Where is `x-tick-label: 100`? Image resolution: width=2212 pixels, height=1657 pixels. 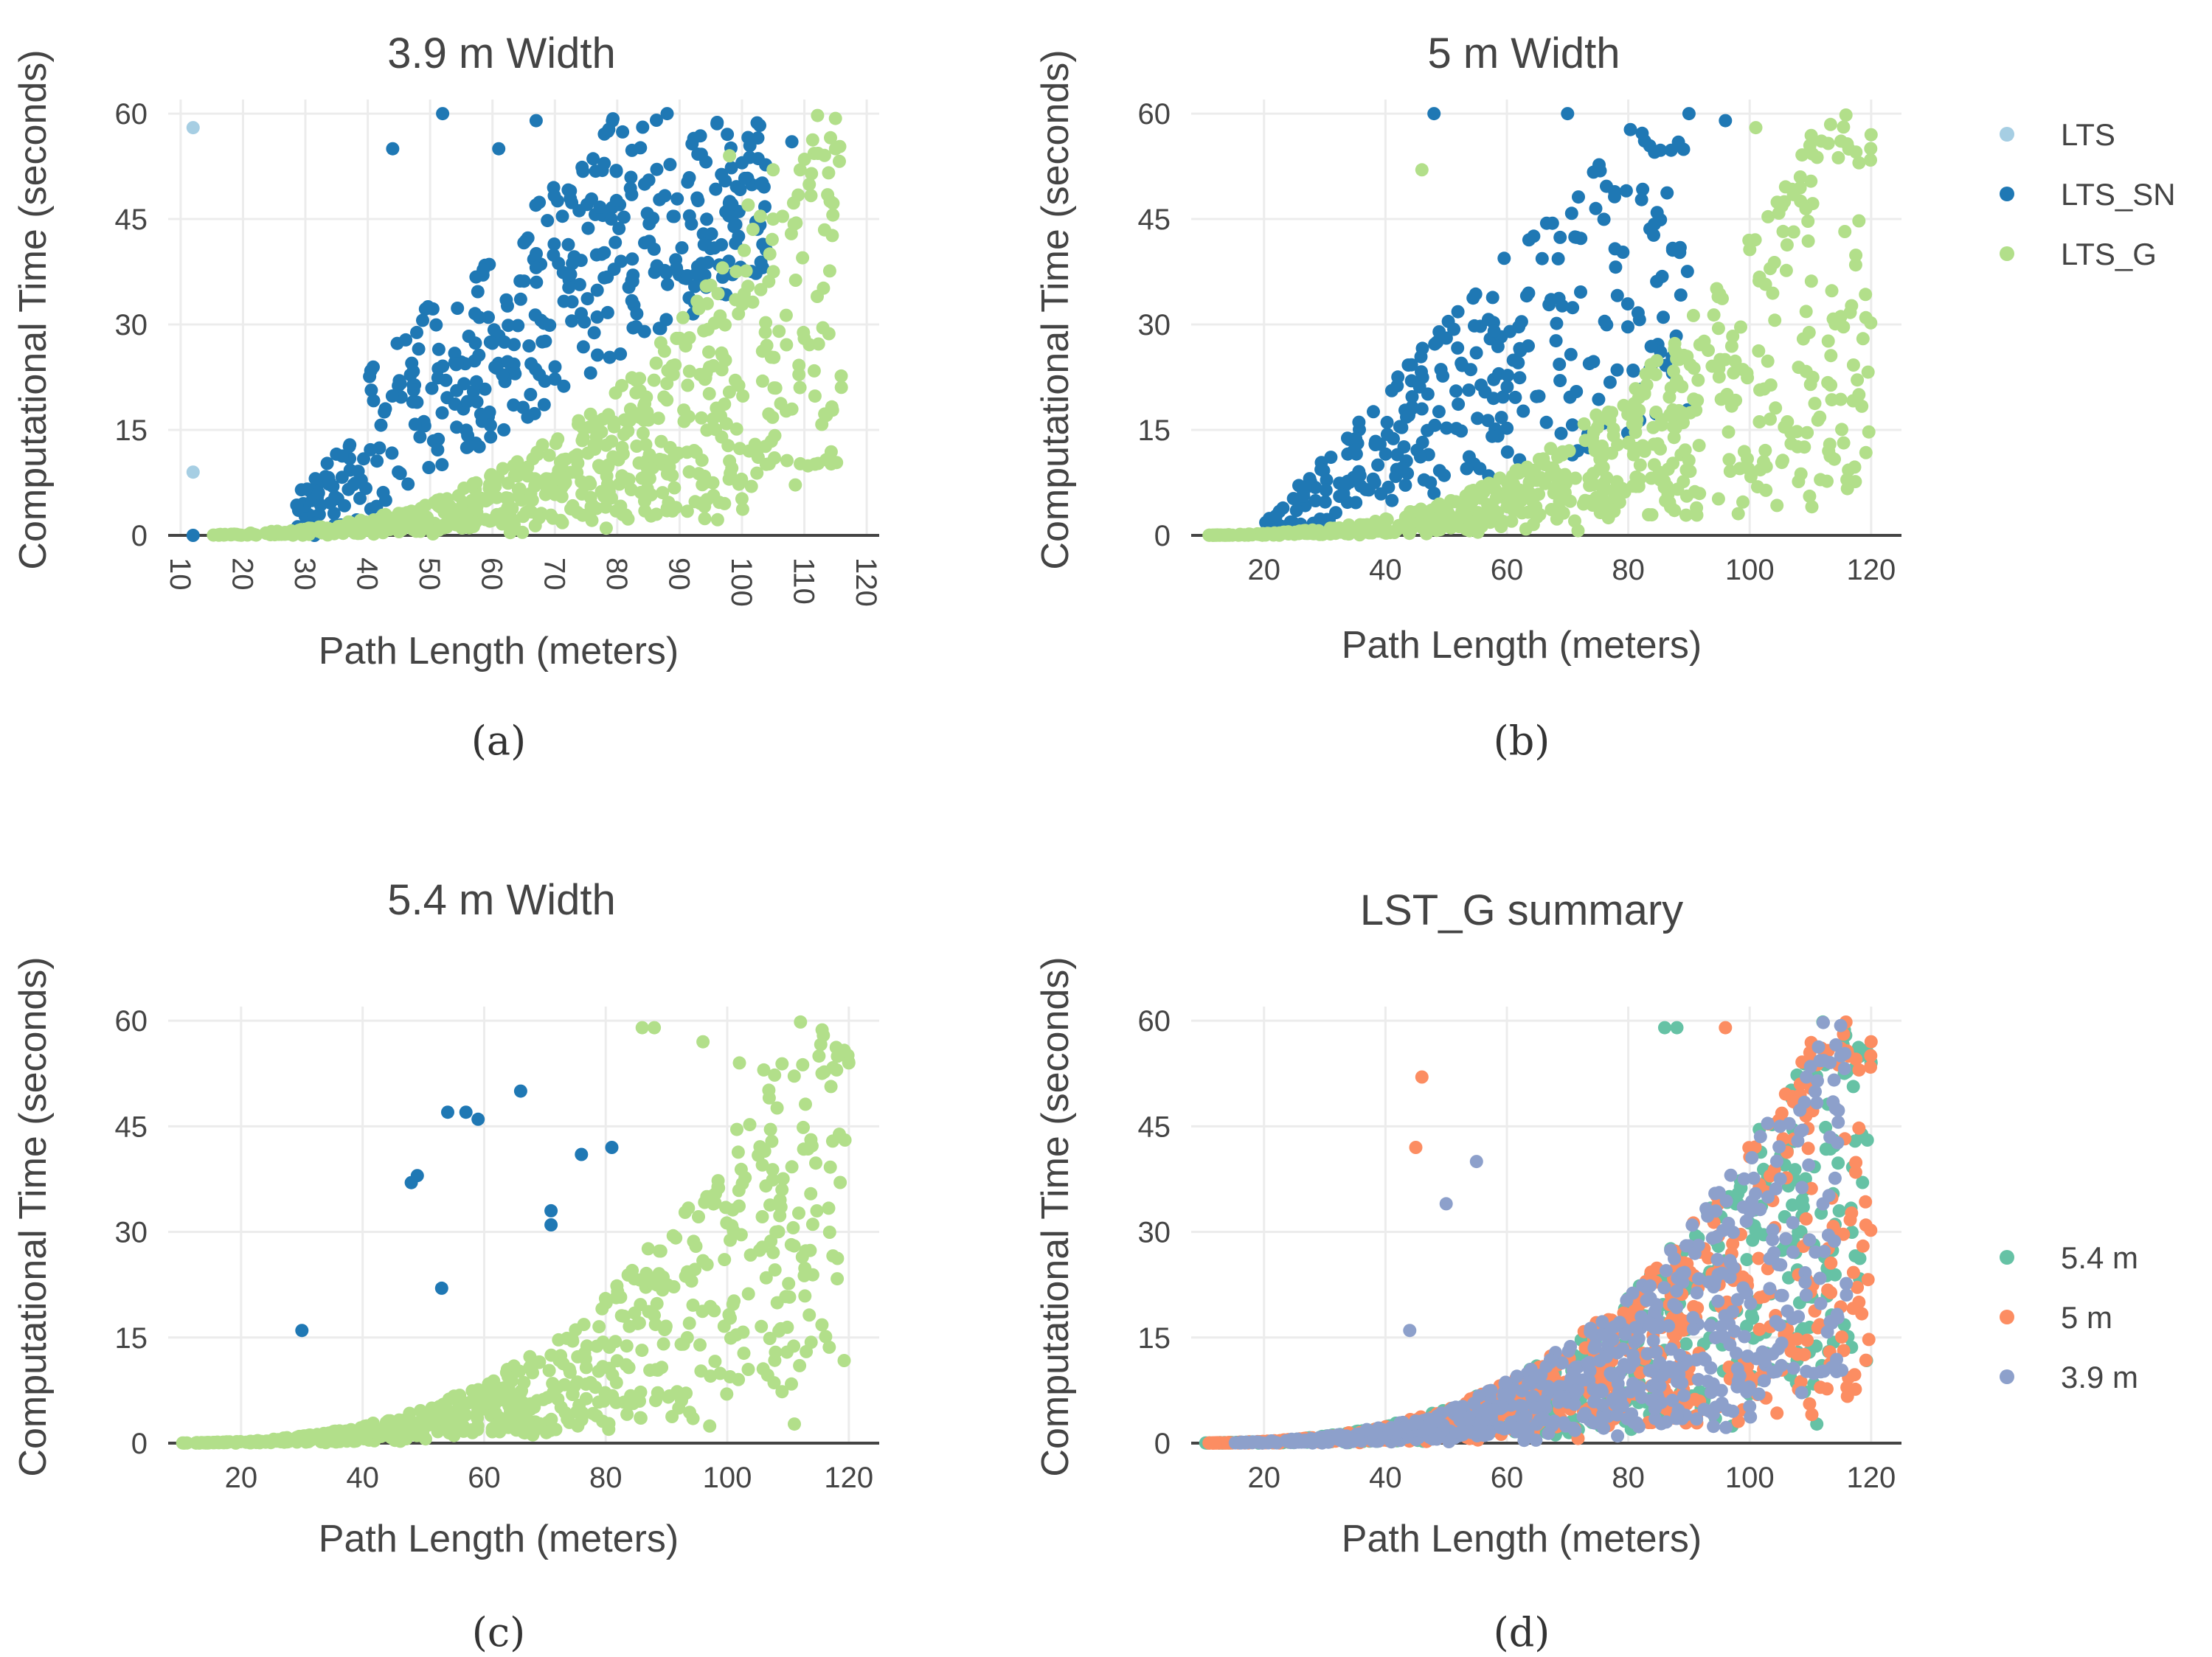
x-tick-label: 100 is located at coordinates (1750, 570).